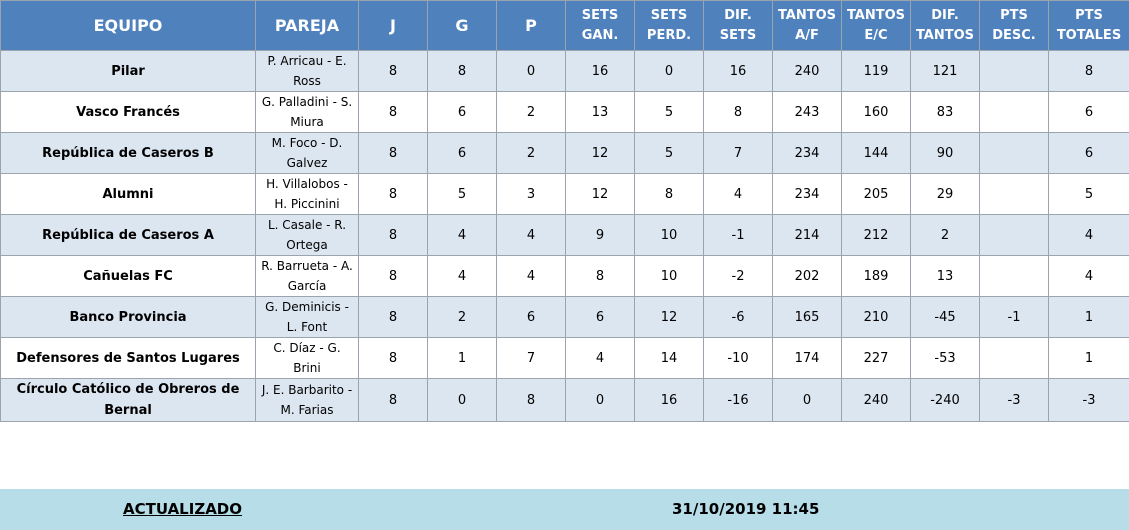 The height and width of the screenshot is (530, 1129). I want to click on sets-won-cell: 6, so click(600, 317).